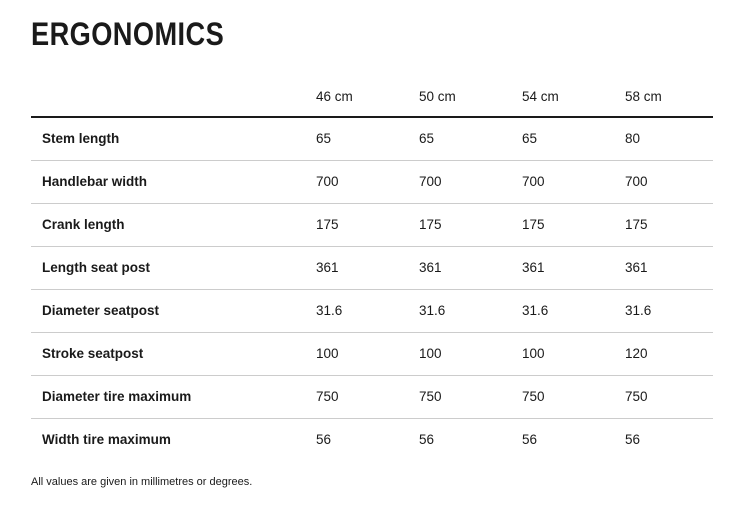  I want to click on row-label: Length seat post, so click(173, 268).